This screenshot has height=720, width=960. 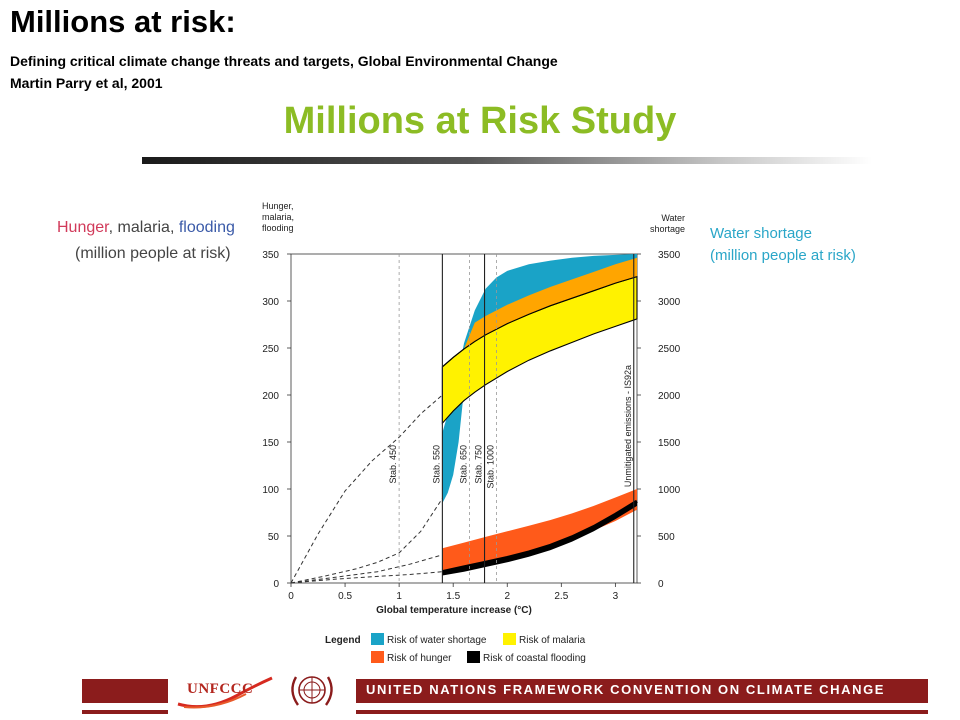 What do you see at coordinates (312, 691) in the screenshot?
I see `un-emblem-icon` at bounding box center [312, 691].